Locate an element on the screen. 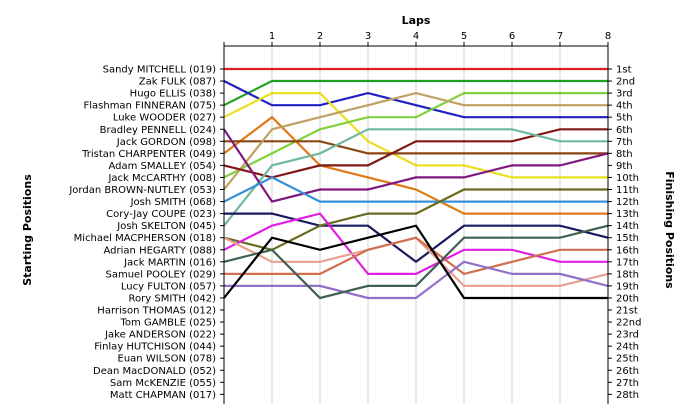  finishing-label: 9th is located at coordinates (624, 166).